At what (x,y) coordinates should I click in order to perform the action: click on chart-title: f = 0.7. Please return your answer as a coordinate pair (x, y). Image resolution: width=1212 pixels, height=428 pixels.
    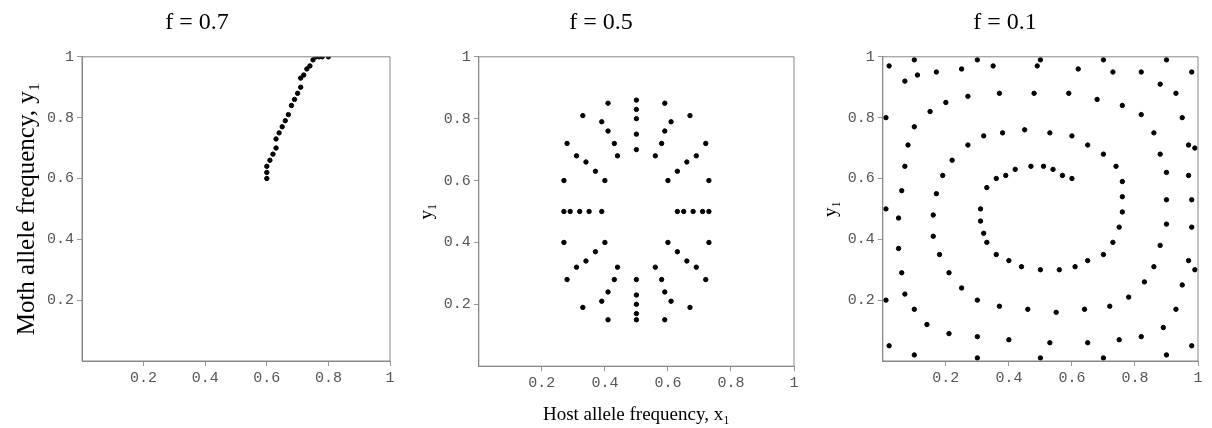
    Looking at the image, I should click on (197, 20).